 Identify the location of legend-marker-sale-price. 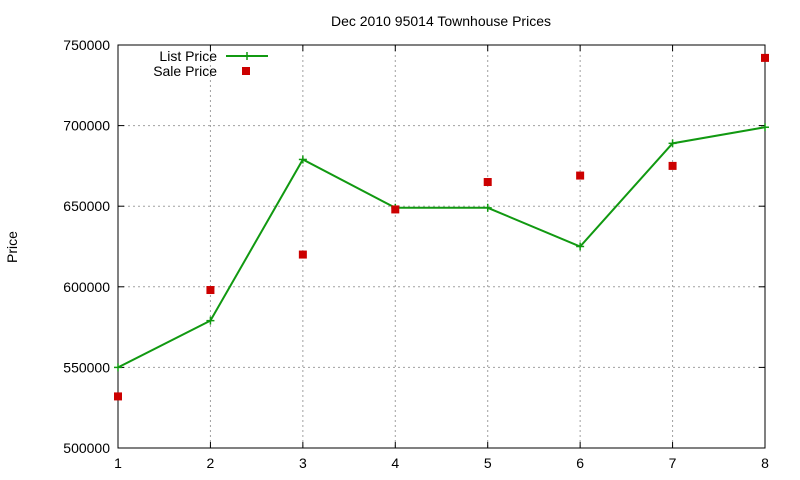
(246, 71).